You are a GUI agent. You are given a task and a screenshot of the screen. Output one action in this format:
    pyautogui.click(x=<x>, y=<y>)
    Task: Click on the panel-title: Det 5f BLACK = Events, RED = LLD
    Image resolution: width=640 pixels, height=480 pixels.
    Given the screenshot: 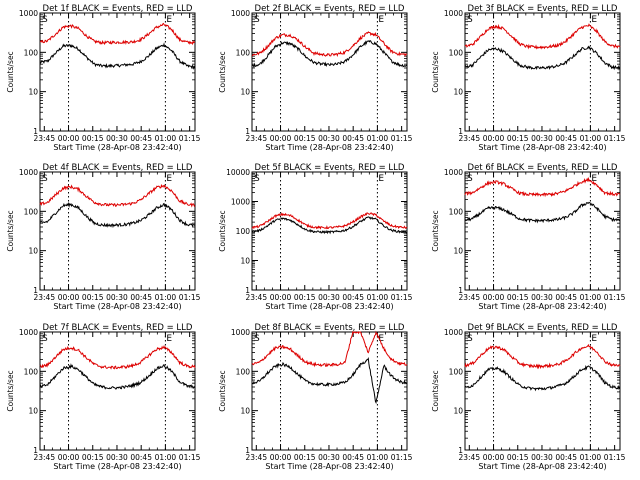 What is the action you would take?
    pyautogui.click(x=330, y=168)
    